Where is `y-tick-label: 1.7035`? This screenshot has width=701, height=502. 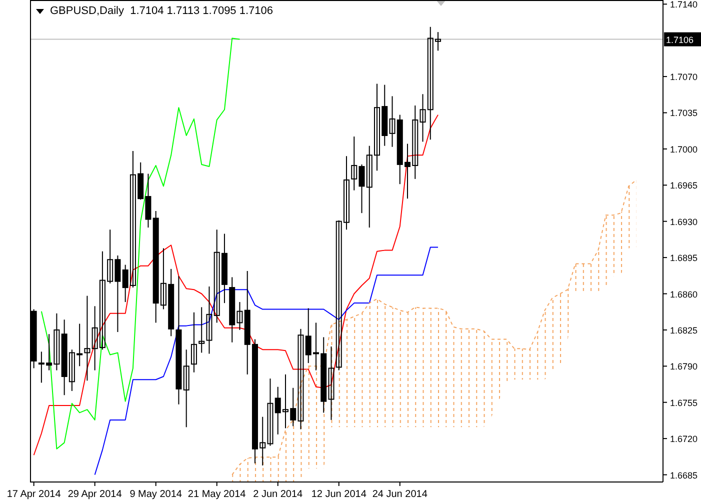 y-tick-label: 1.7035 is located at coordinates (684, 113).